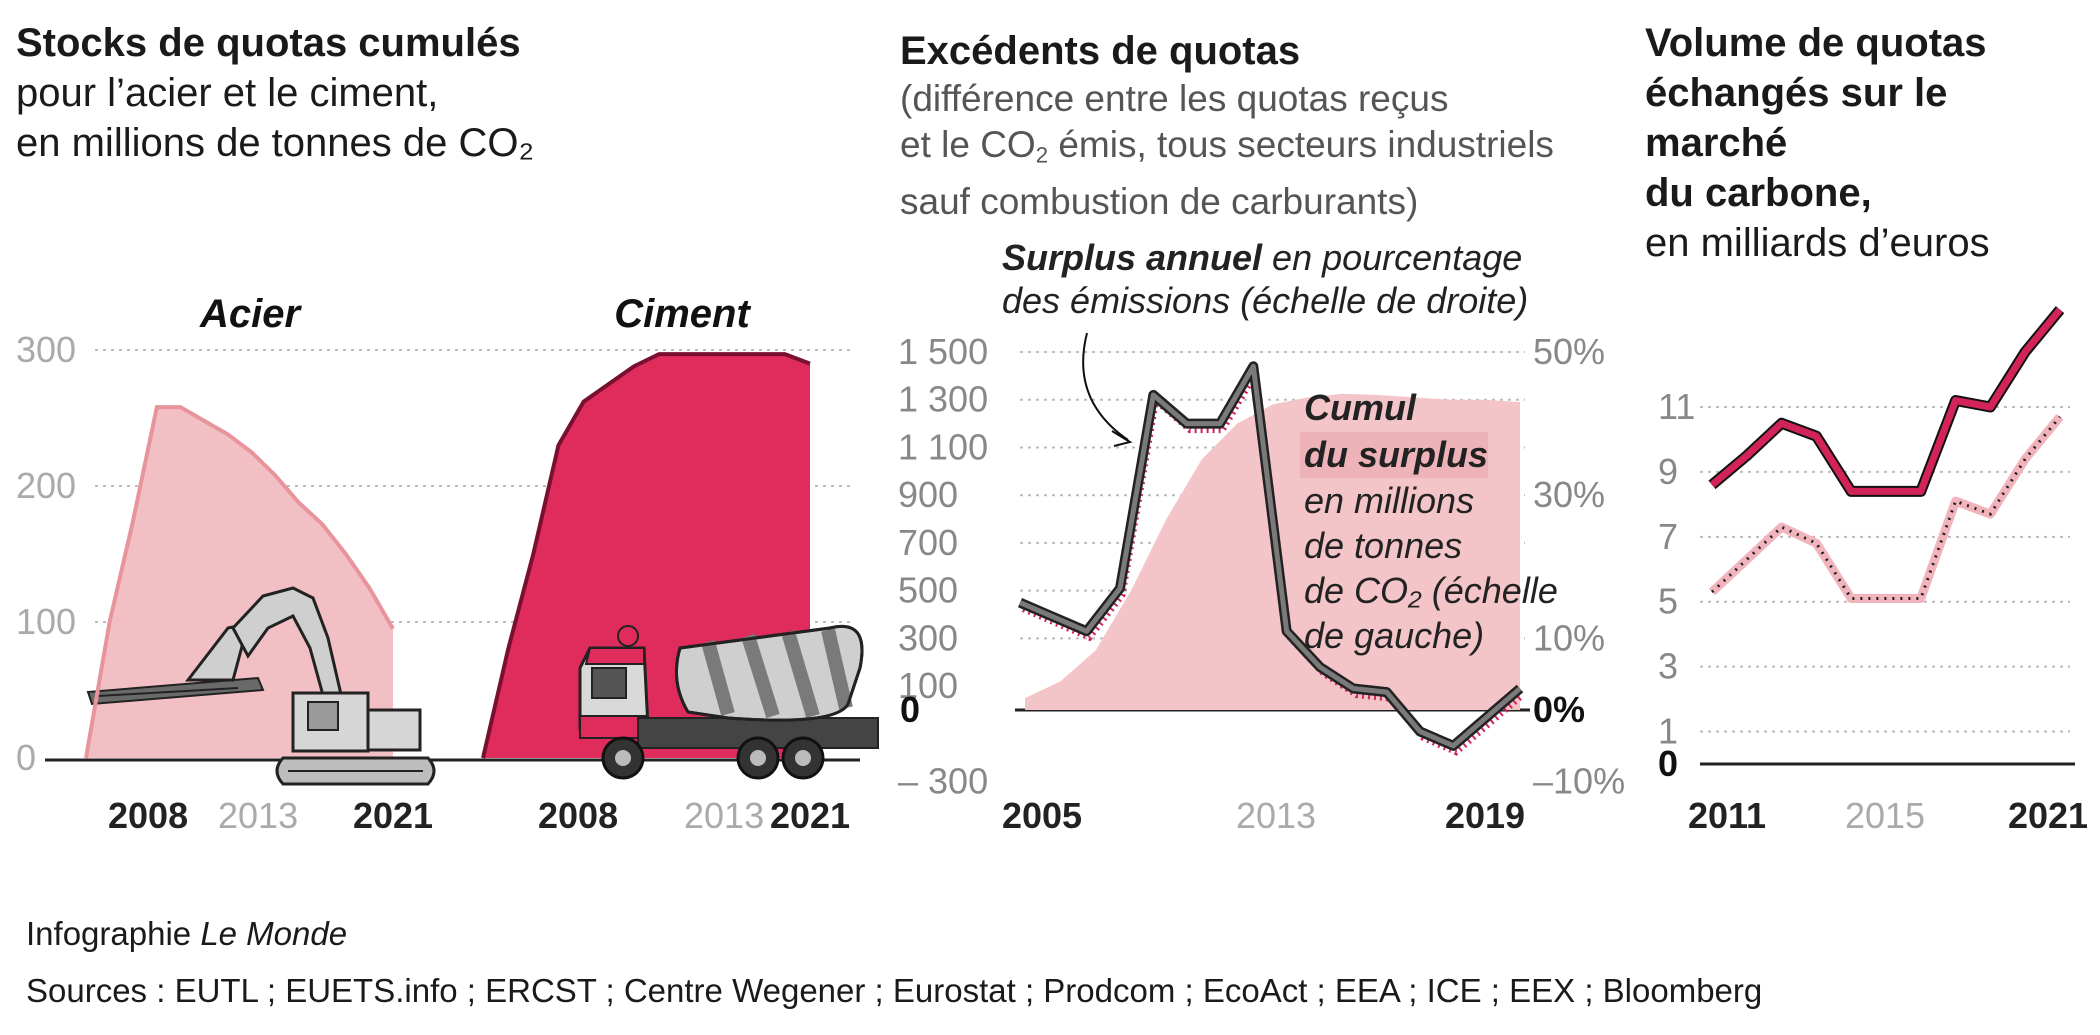 The width and height of the screenshot is (2100, 1035). I want to click on annotation-cumul-title1: Cumul, so click(1360, 407).